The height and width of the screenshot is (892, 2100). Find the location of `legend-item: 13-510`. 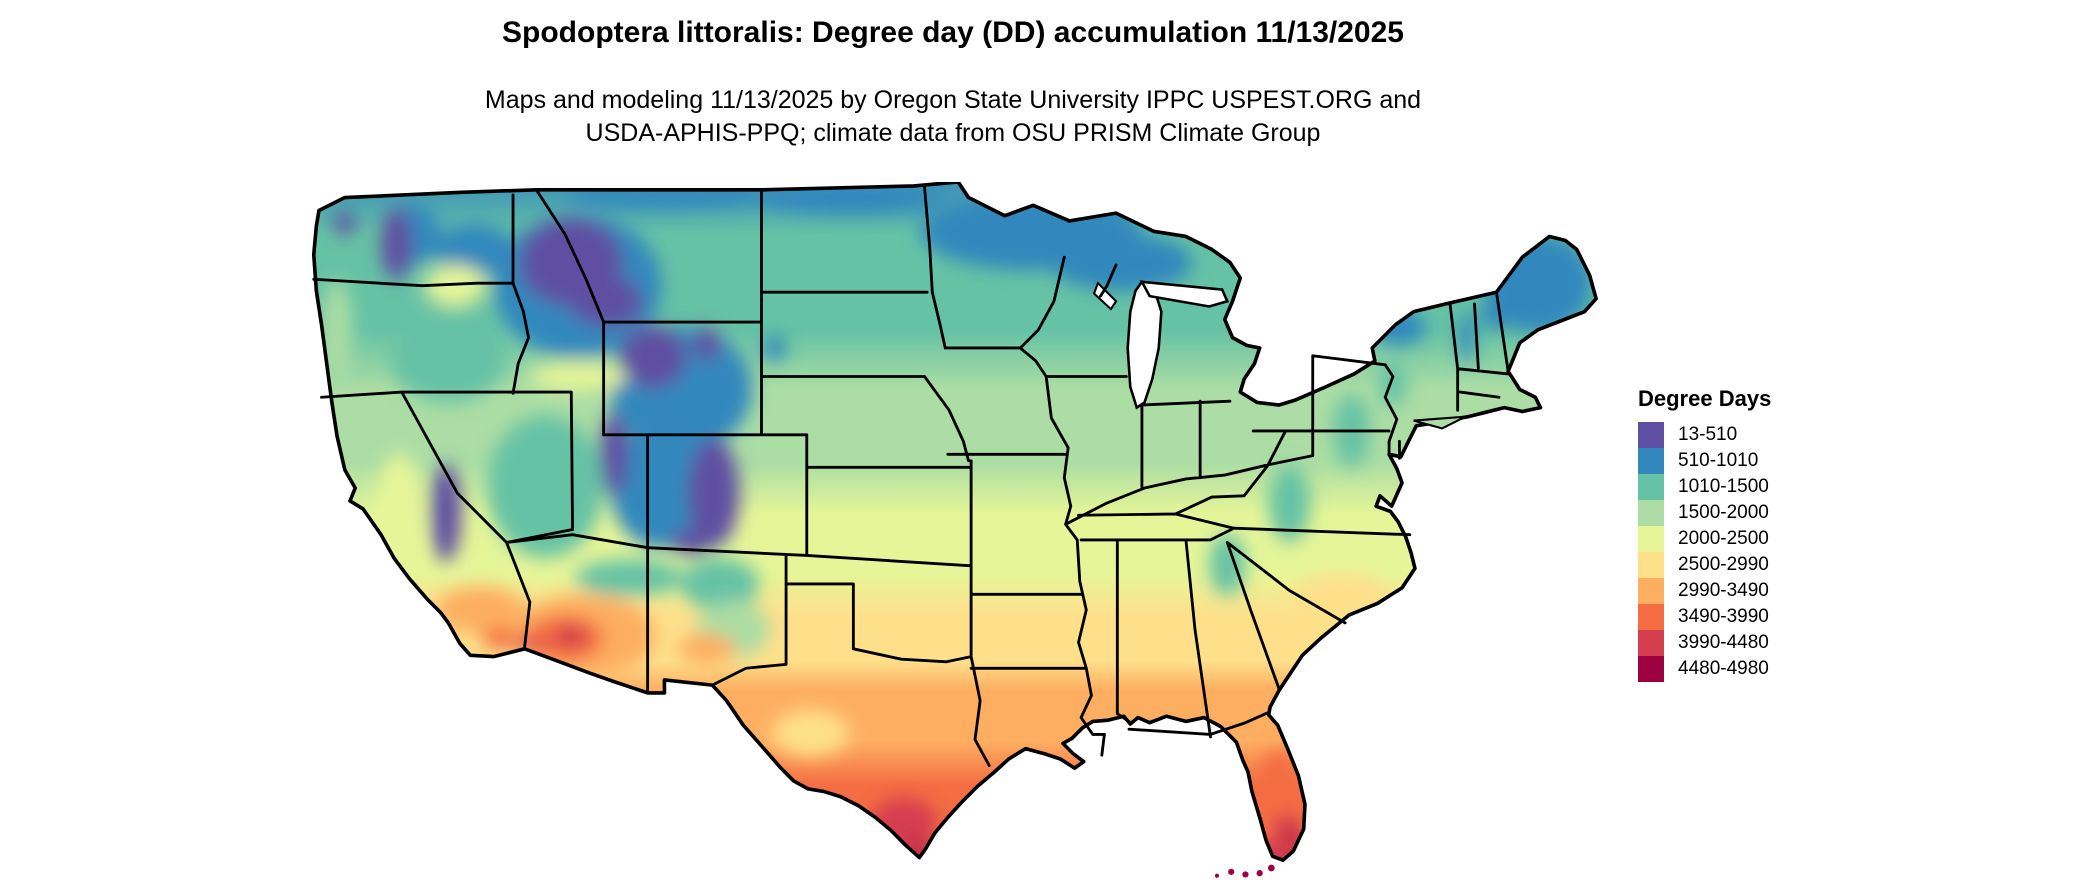

legend-item: 13-510 is located at coordinates (1704, 435).